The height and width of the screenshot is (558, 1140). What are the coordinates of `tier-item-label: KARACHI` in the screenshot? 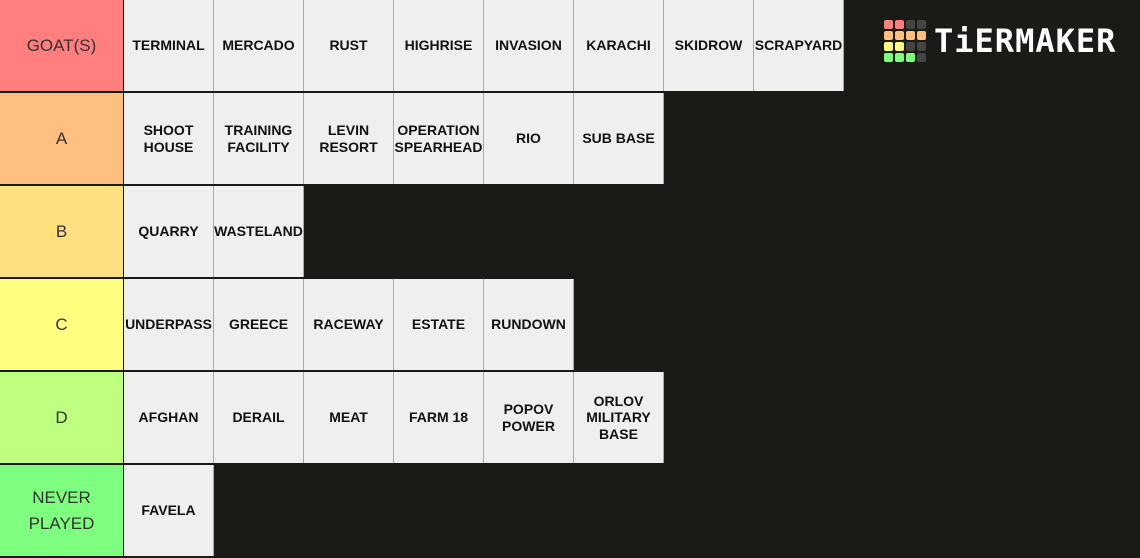 It's located at (618, 45).